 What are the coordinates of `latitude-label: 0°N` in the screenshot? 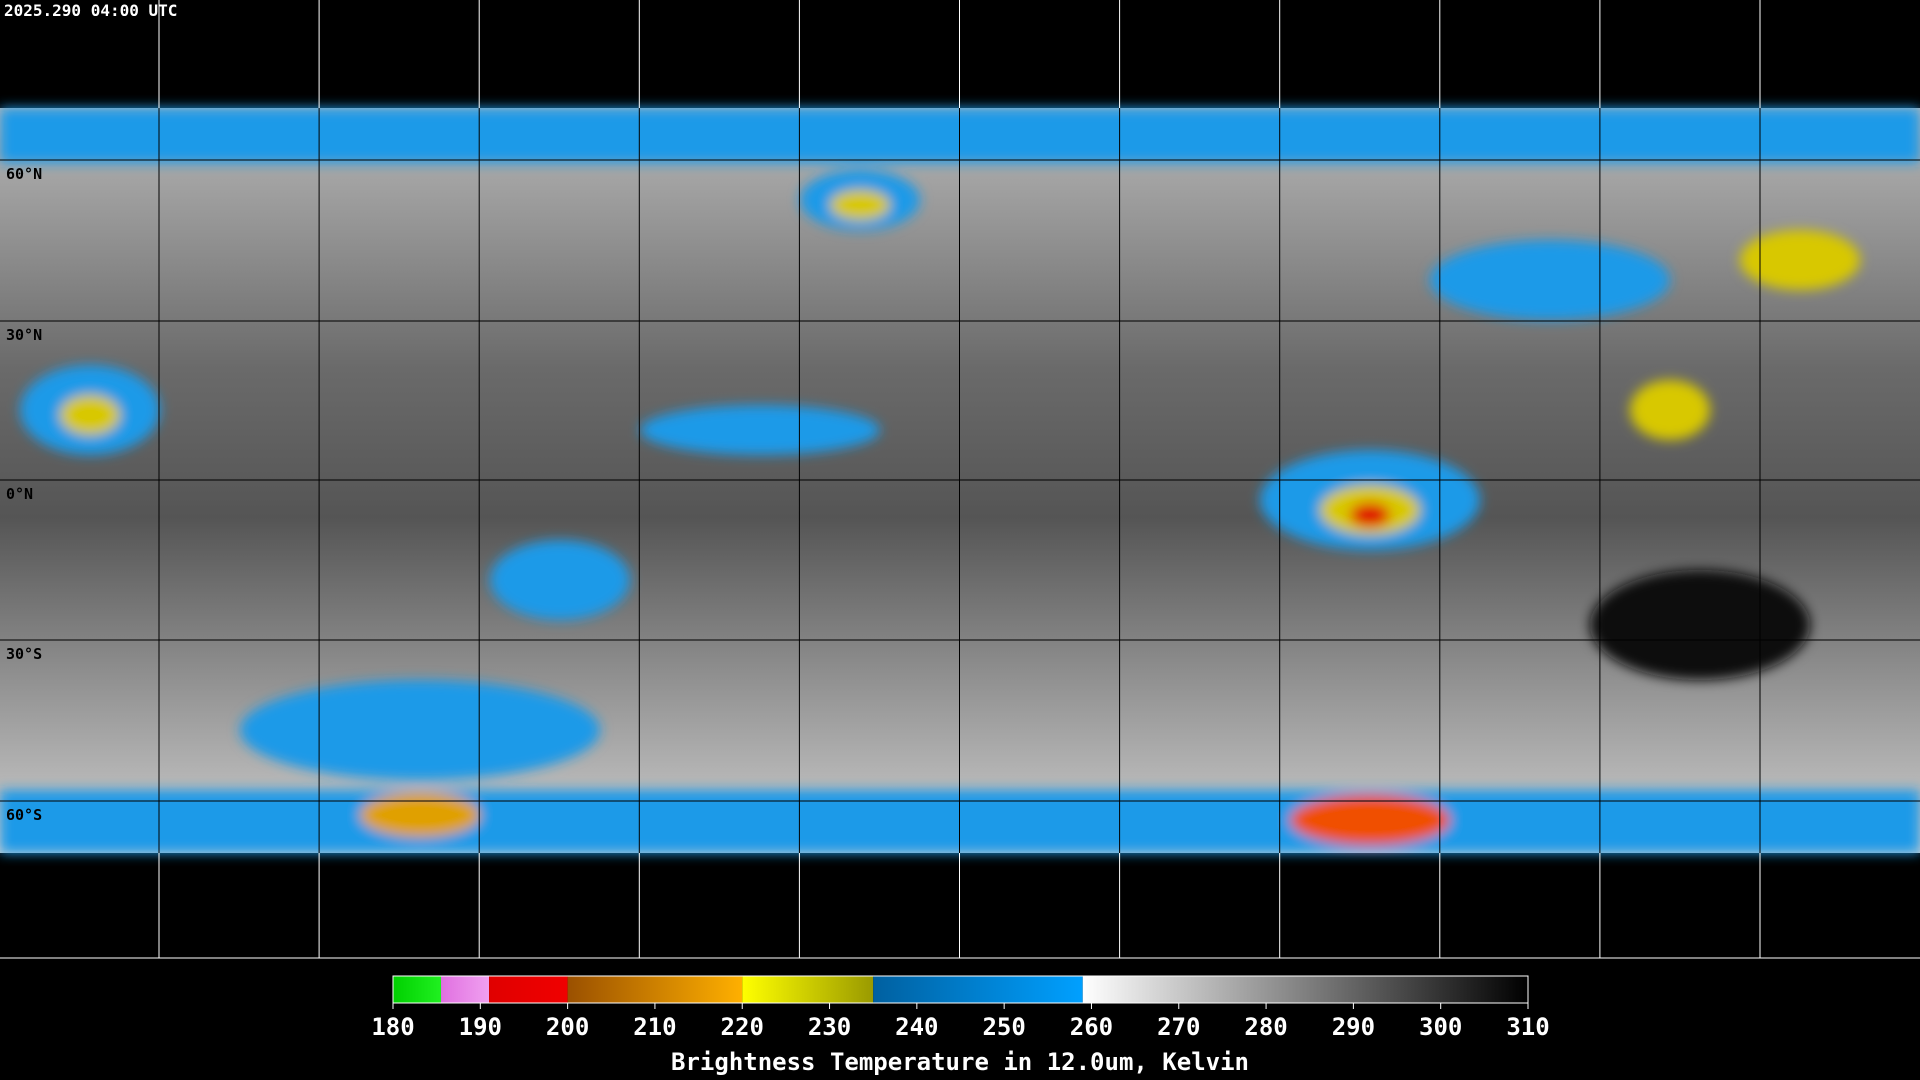 It's located at (19, 494).